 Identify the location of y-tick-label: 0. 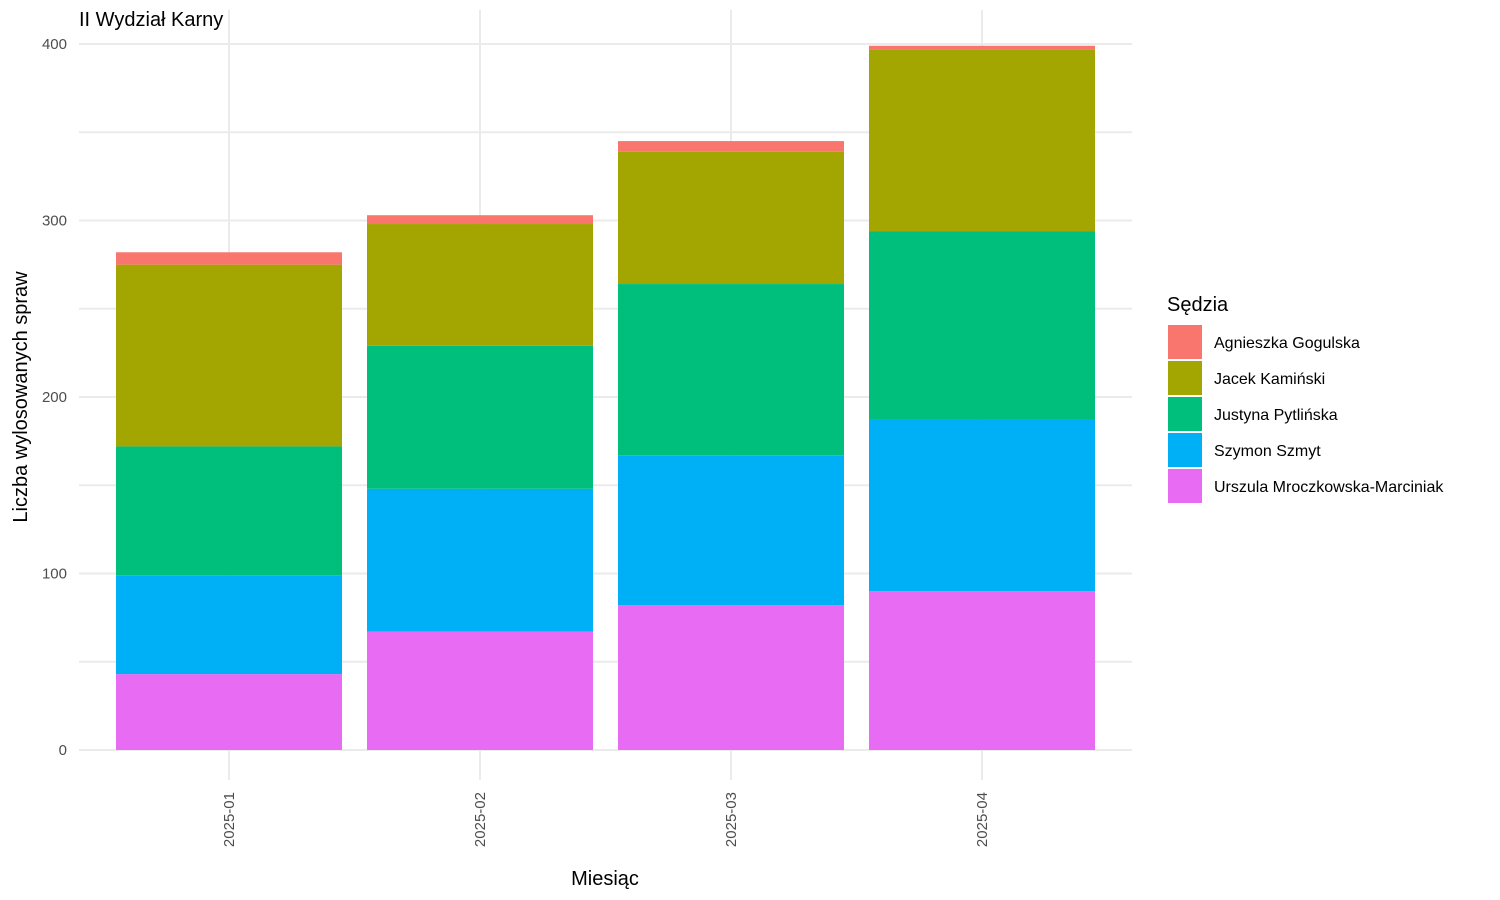
(63, 750).